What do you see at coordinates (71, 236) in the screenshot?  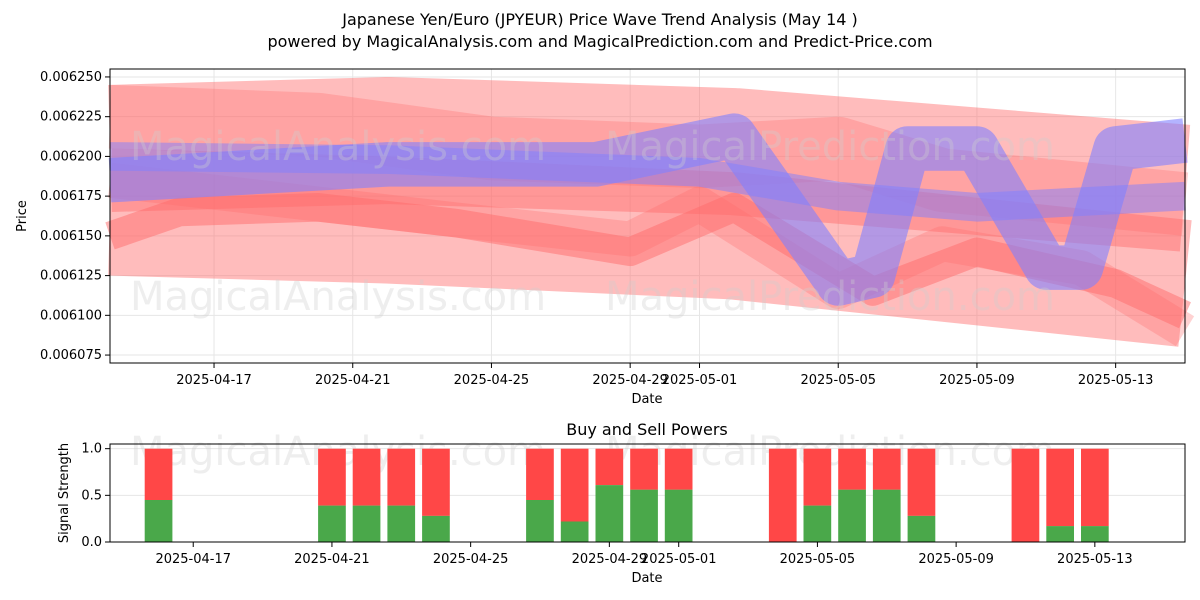 I see `main-y-tick-label: 0.006150` at bounding box center [71, 236].